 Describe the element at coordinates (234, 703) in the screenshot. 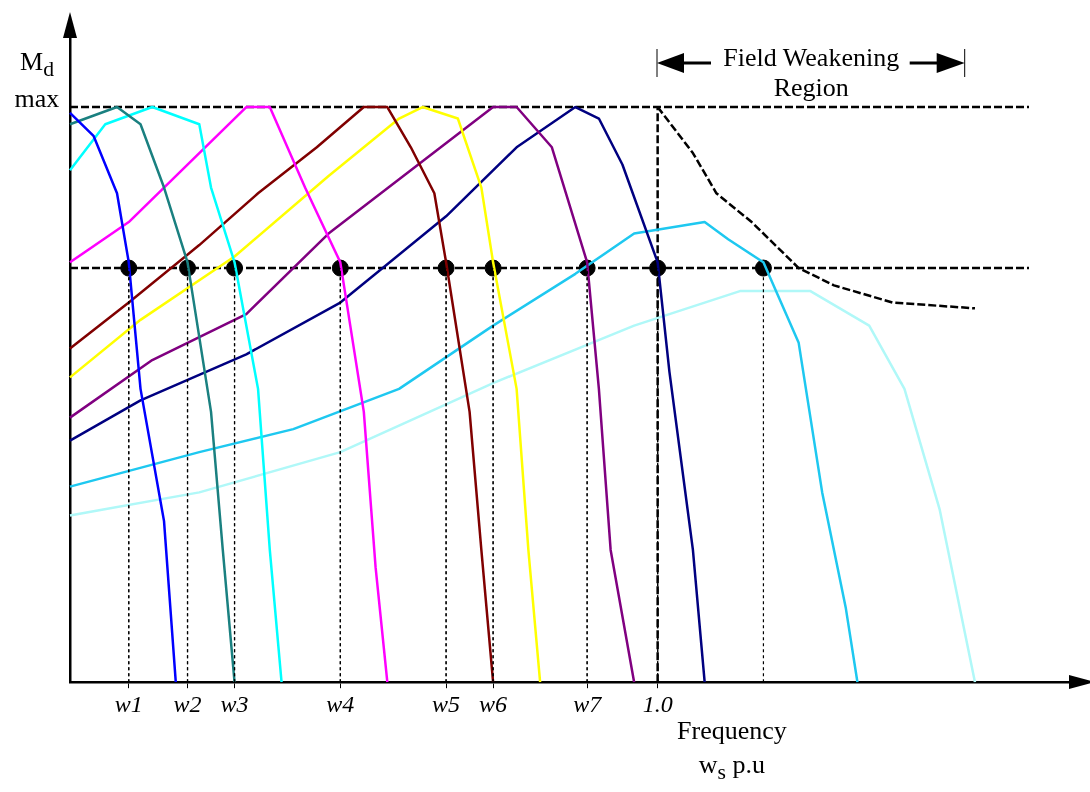

I see `x-tick-label: w3` at that location.